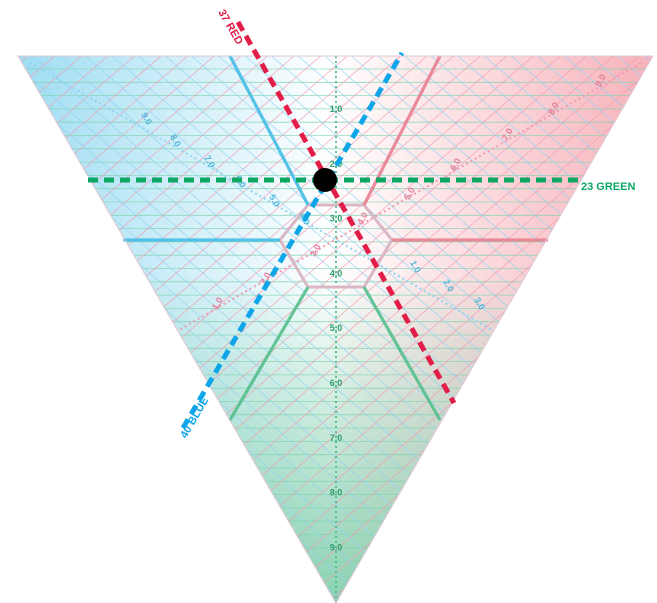  Describe the element at coordinates (336, 438) in the screenshot. I see `green-axis-tick: 7.0` at that location.